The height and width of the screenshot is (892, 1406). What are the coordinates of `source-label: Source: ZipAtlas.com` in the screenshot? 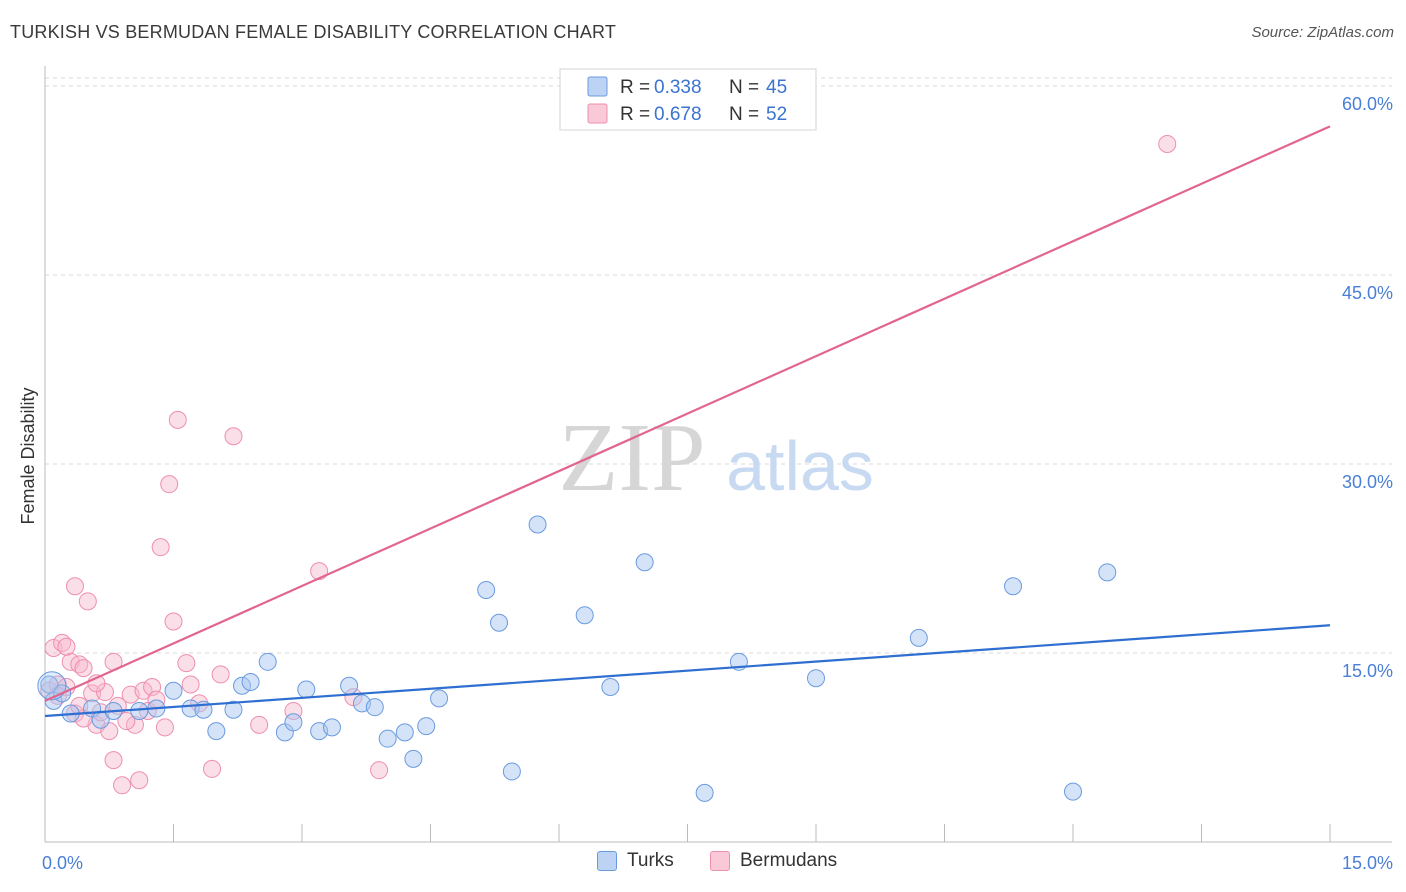 It's located at (1322, 32).